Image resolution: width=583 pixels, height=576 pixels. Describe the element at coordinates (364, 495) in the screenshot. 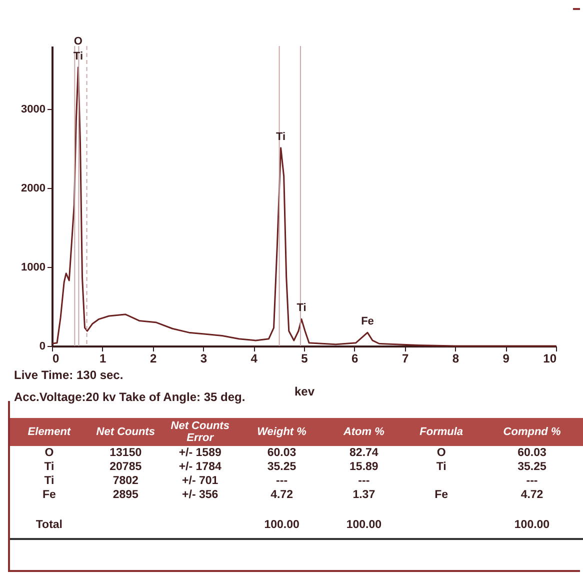

I see `text: 1.37` at that location.